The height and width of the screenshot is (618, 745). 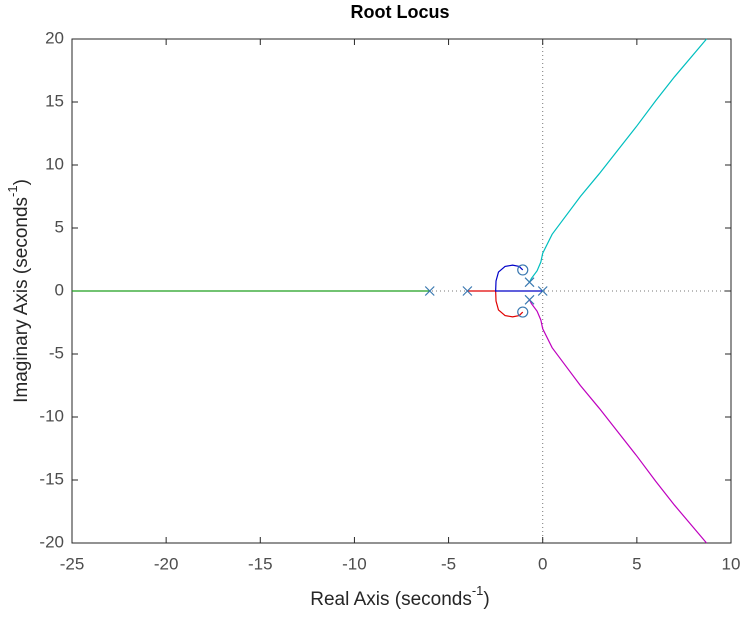 I want to click on x-tick-label: -10, so click(x=354, y=563).